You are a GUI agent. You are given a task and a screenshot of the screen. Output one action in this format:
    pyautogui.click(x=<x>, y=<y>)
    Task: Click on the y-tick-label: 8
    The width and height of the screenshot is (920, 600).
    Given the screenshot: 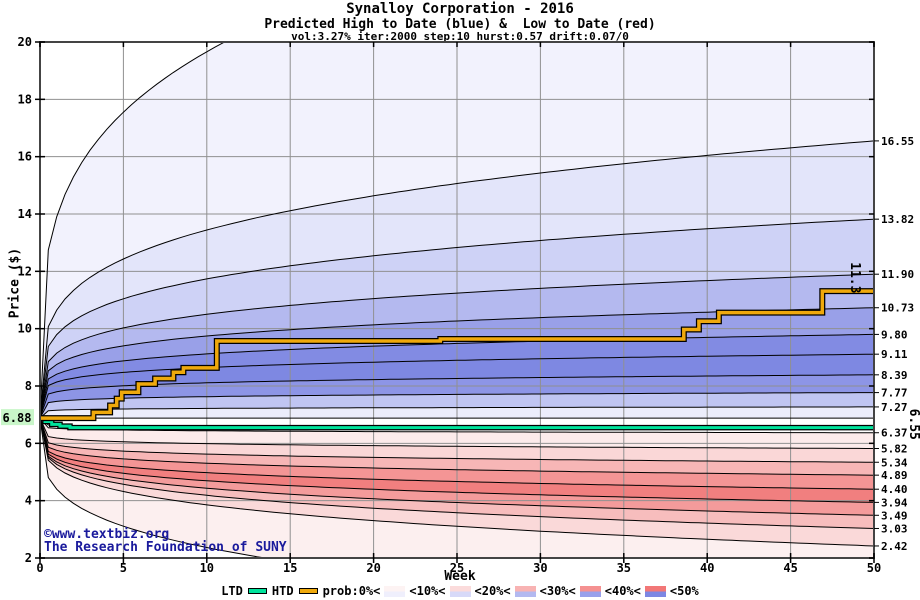 What is the action you would take?
    pyautogui.click(x=28, y=386)
    